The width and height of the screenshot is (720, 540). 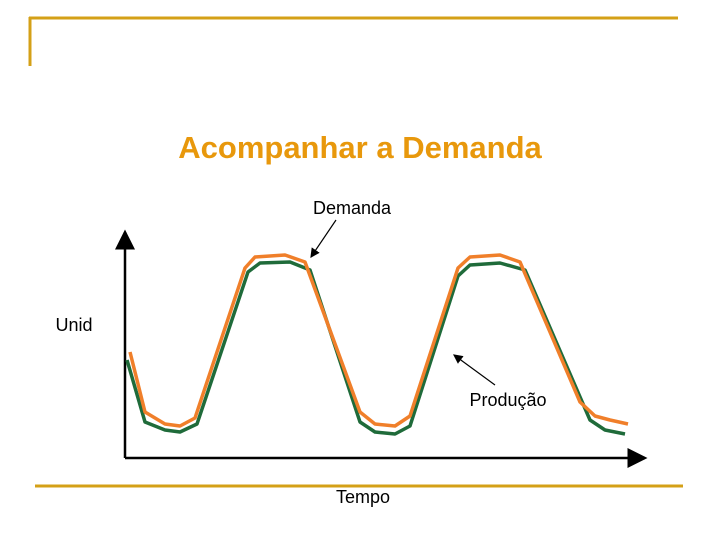 What do you see at coordinates (352, 208) in the screenshot?
I see `demand-label: Demanda` at bounding box center [352, 208].